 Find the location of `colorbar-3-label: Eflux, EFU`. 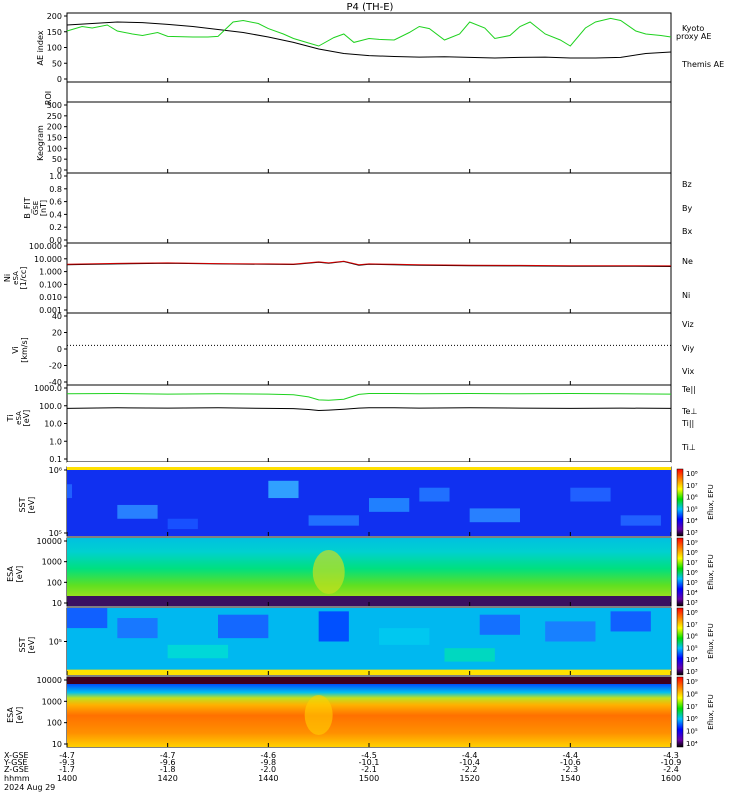

colorbar-3-label: Eflux, EFU is located at coordinates (711, 640).